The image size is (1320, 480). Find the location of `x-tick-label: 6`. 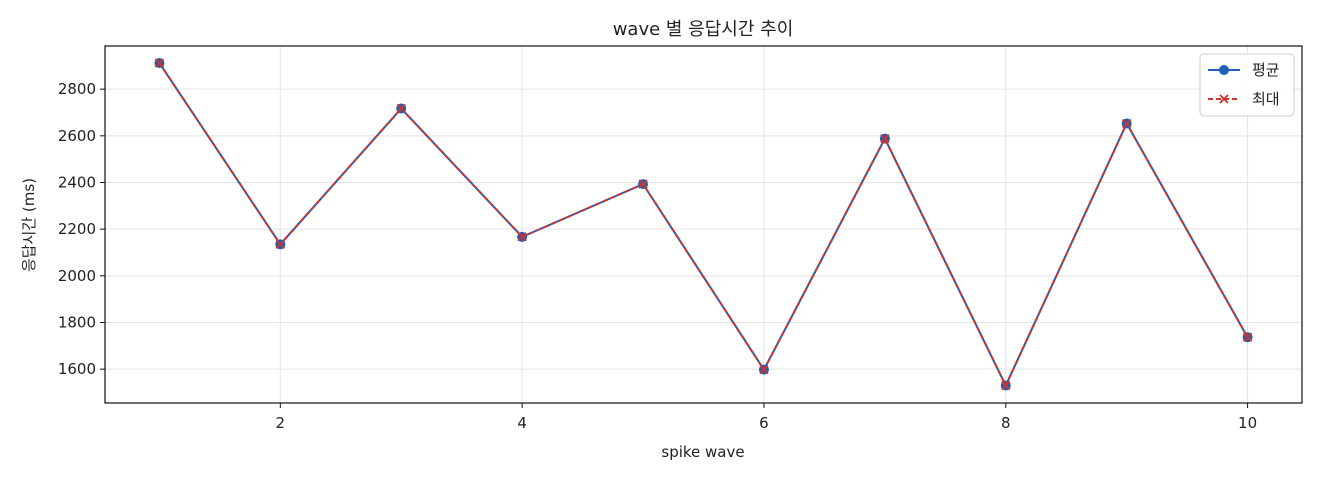

x-tick-label: 6 is located at coordinates (764, 423).